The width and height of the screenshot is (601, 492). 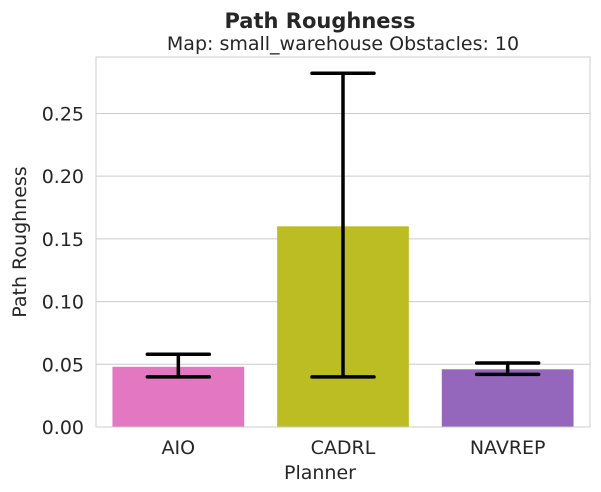 What do you see at coordinates (343, 44) in the screenshot?
I see `chart-subtitle: Map: small_warehouse Obstacles: 10` at bounding box center [343, 44].